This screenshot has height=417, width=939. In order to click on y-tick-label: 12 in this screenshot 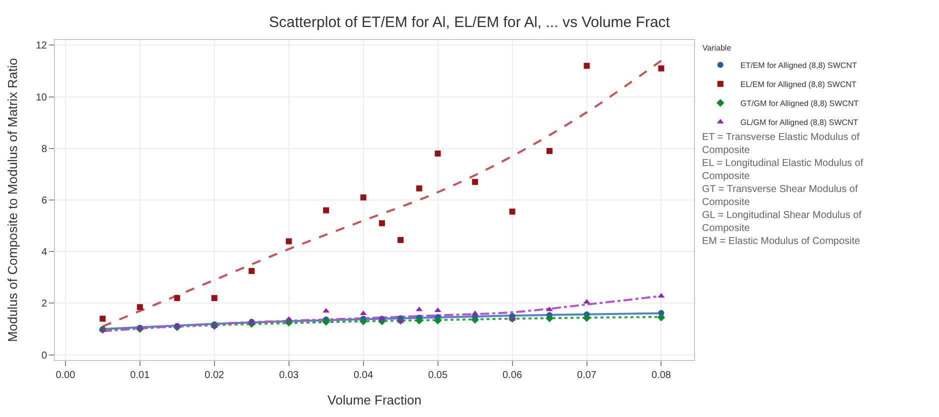, I will do `click(42, 46)`.